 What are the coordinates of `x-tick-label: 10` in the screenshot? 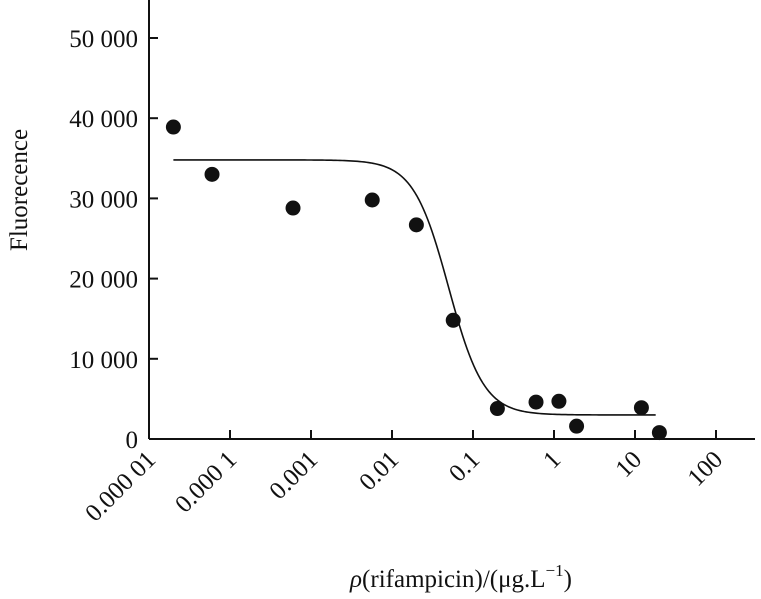 It's located at (628, 464).